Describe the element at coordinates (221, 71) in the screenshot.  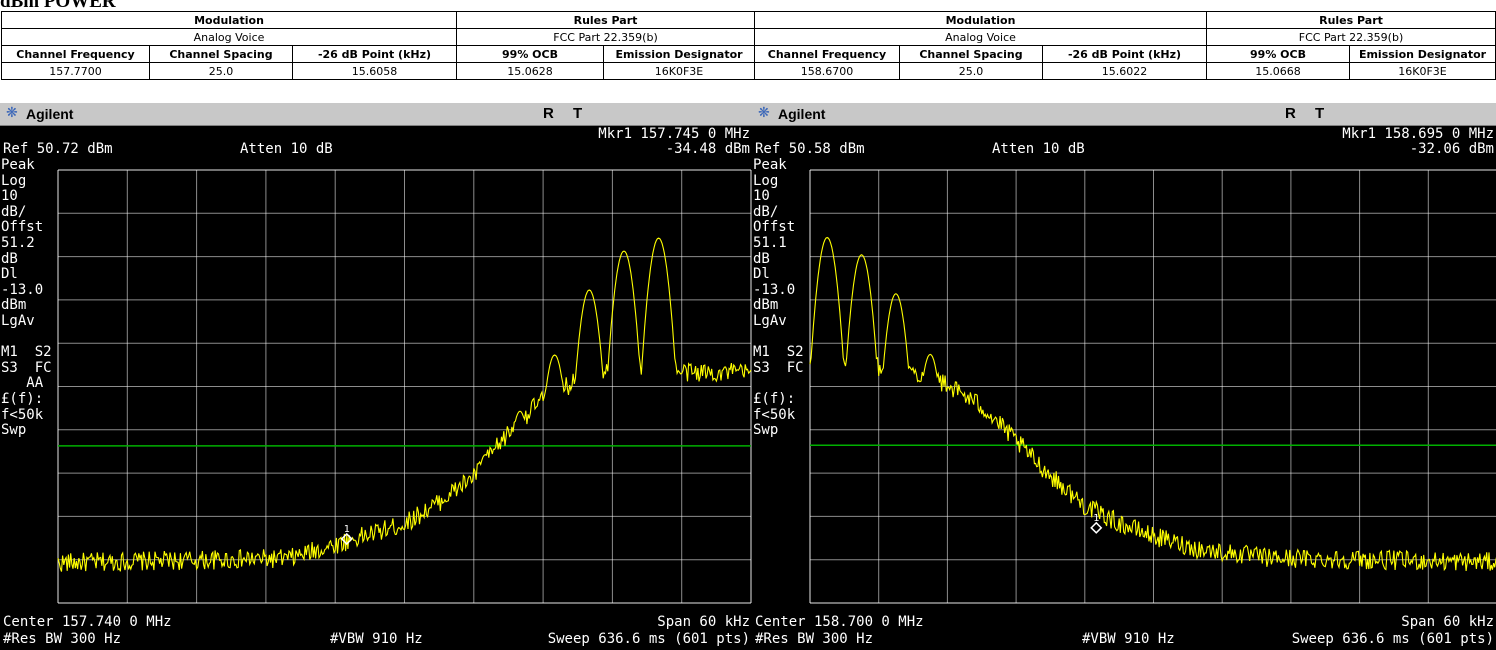
I see `channel-spacing-value: 25.0` at that location.